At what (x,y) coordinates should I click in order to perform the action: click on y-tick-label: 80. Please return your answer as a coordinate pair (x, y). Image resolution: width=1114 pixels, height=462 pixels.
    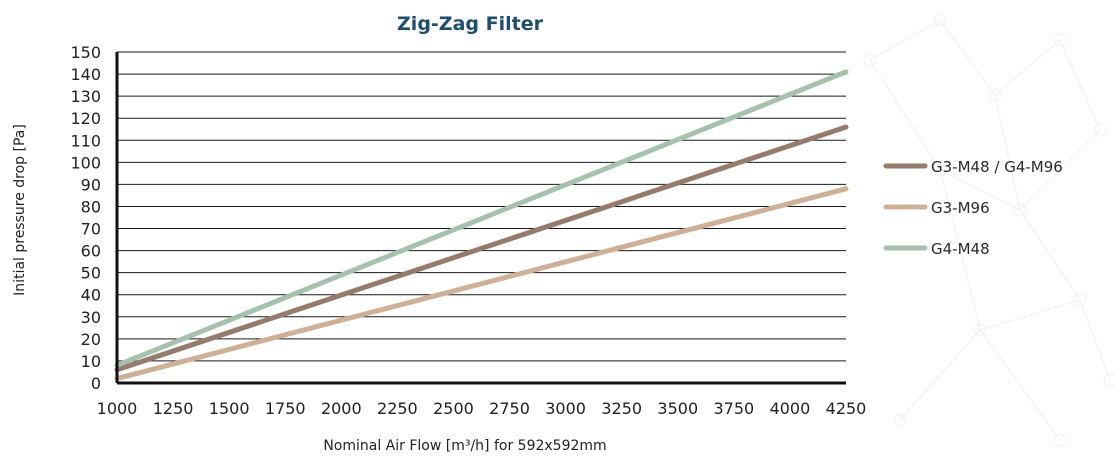
    Looking at the image, I should click on (91, 206).